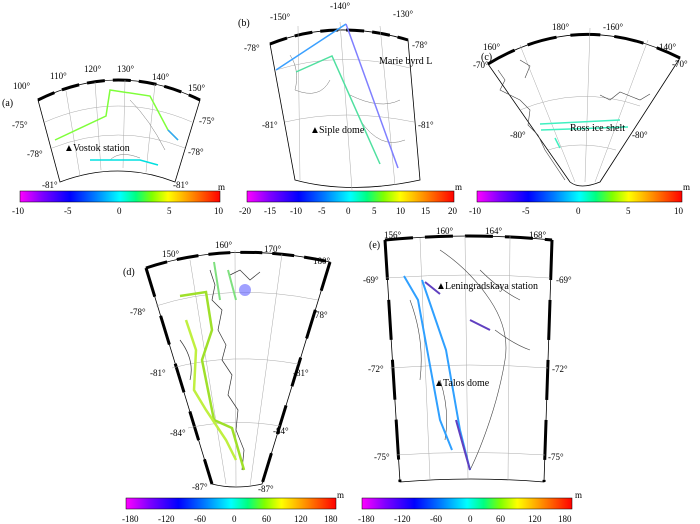  I want to click on panel-a-lat-label-right: -81°, so click(181, 185).